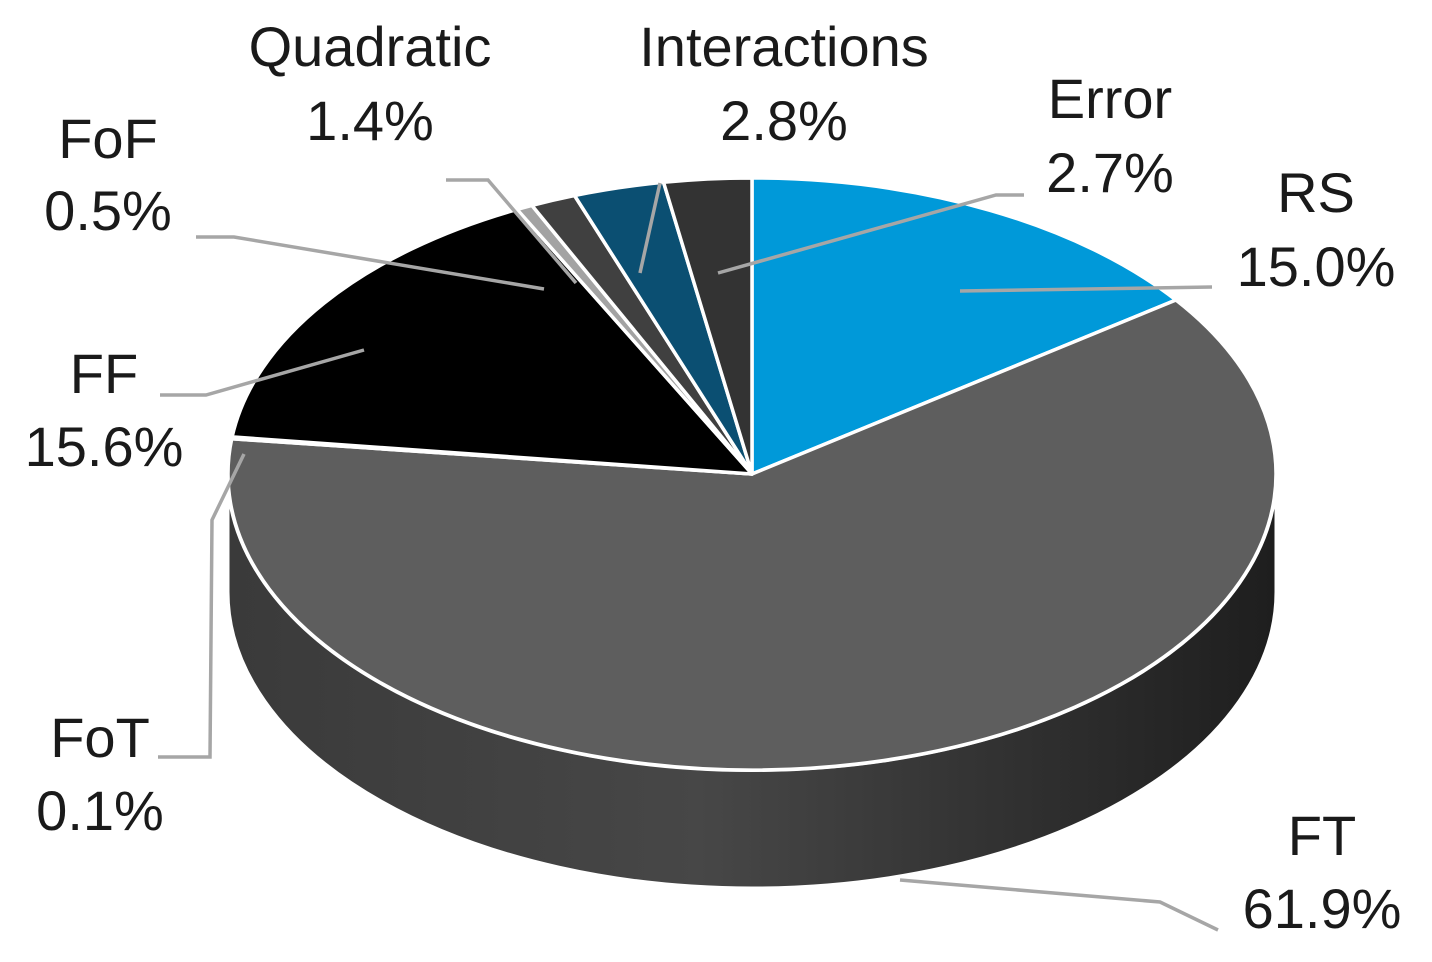 Image resolution: width=1432 pixels, height=962 pixels. What do you see at coordinates (104, 446) in the screenshot?
I see `slice-value-ff: 15.6%` at bounding box center [104, 446].